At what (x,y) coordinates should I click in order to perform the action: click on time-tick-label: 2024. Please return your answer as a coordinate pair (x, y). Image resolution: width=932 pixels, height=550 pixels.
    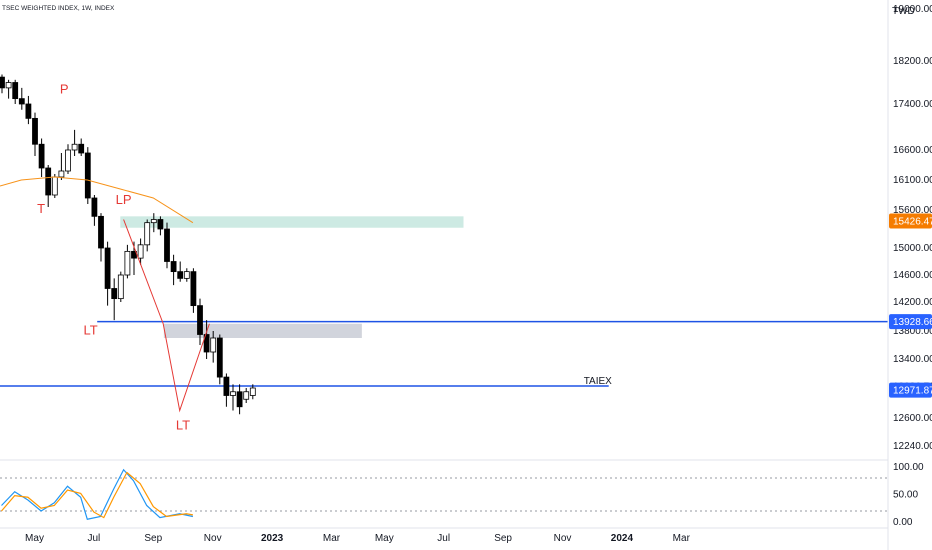
    Looking at the image, I should click on (622, 538).